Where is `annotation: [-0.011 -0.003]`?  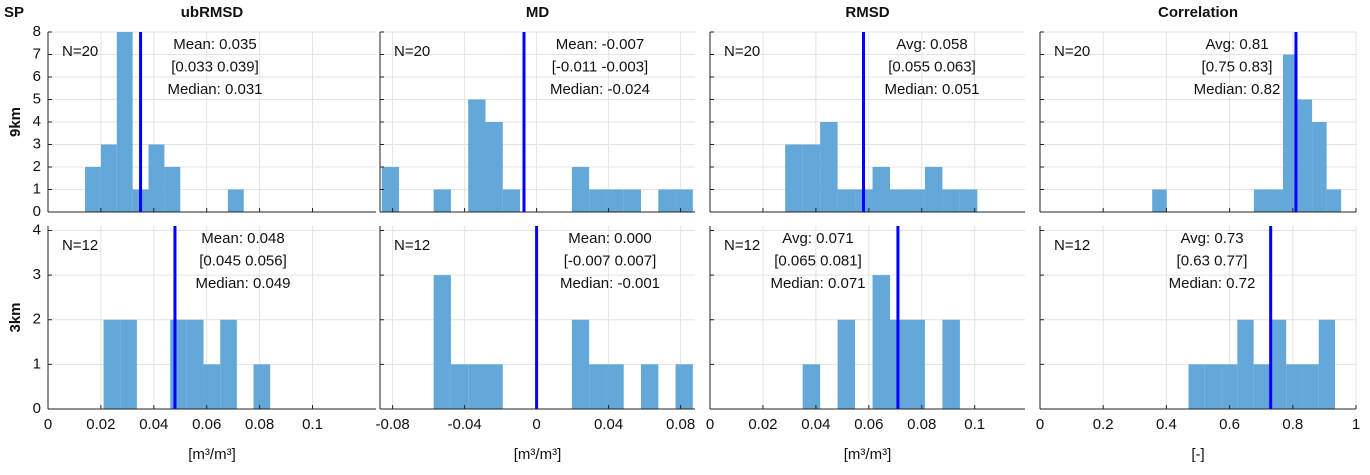 annotation: [-0.011 -0.003] is located at coordinates (600, 66).